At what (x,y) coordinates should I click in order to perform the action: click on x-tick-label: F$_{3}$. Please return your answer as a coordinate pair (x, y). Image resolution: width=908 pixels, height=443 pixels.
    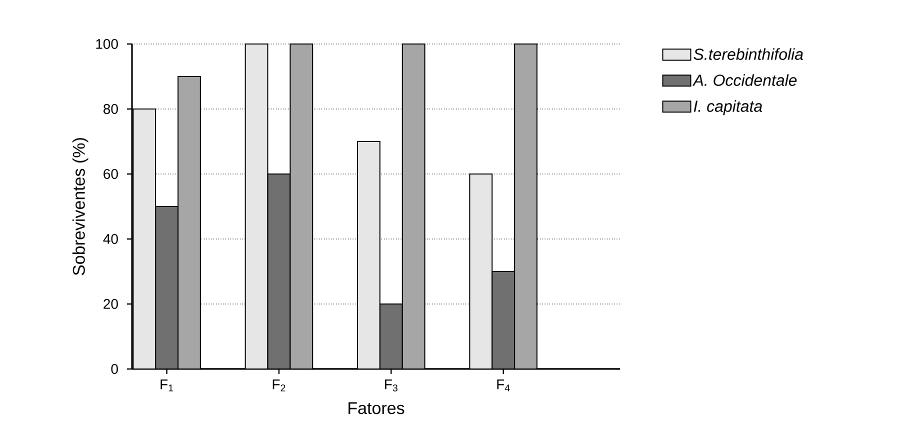
    Looking at the image, I should click on (391, 386).